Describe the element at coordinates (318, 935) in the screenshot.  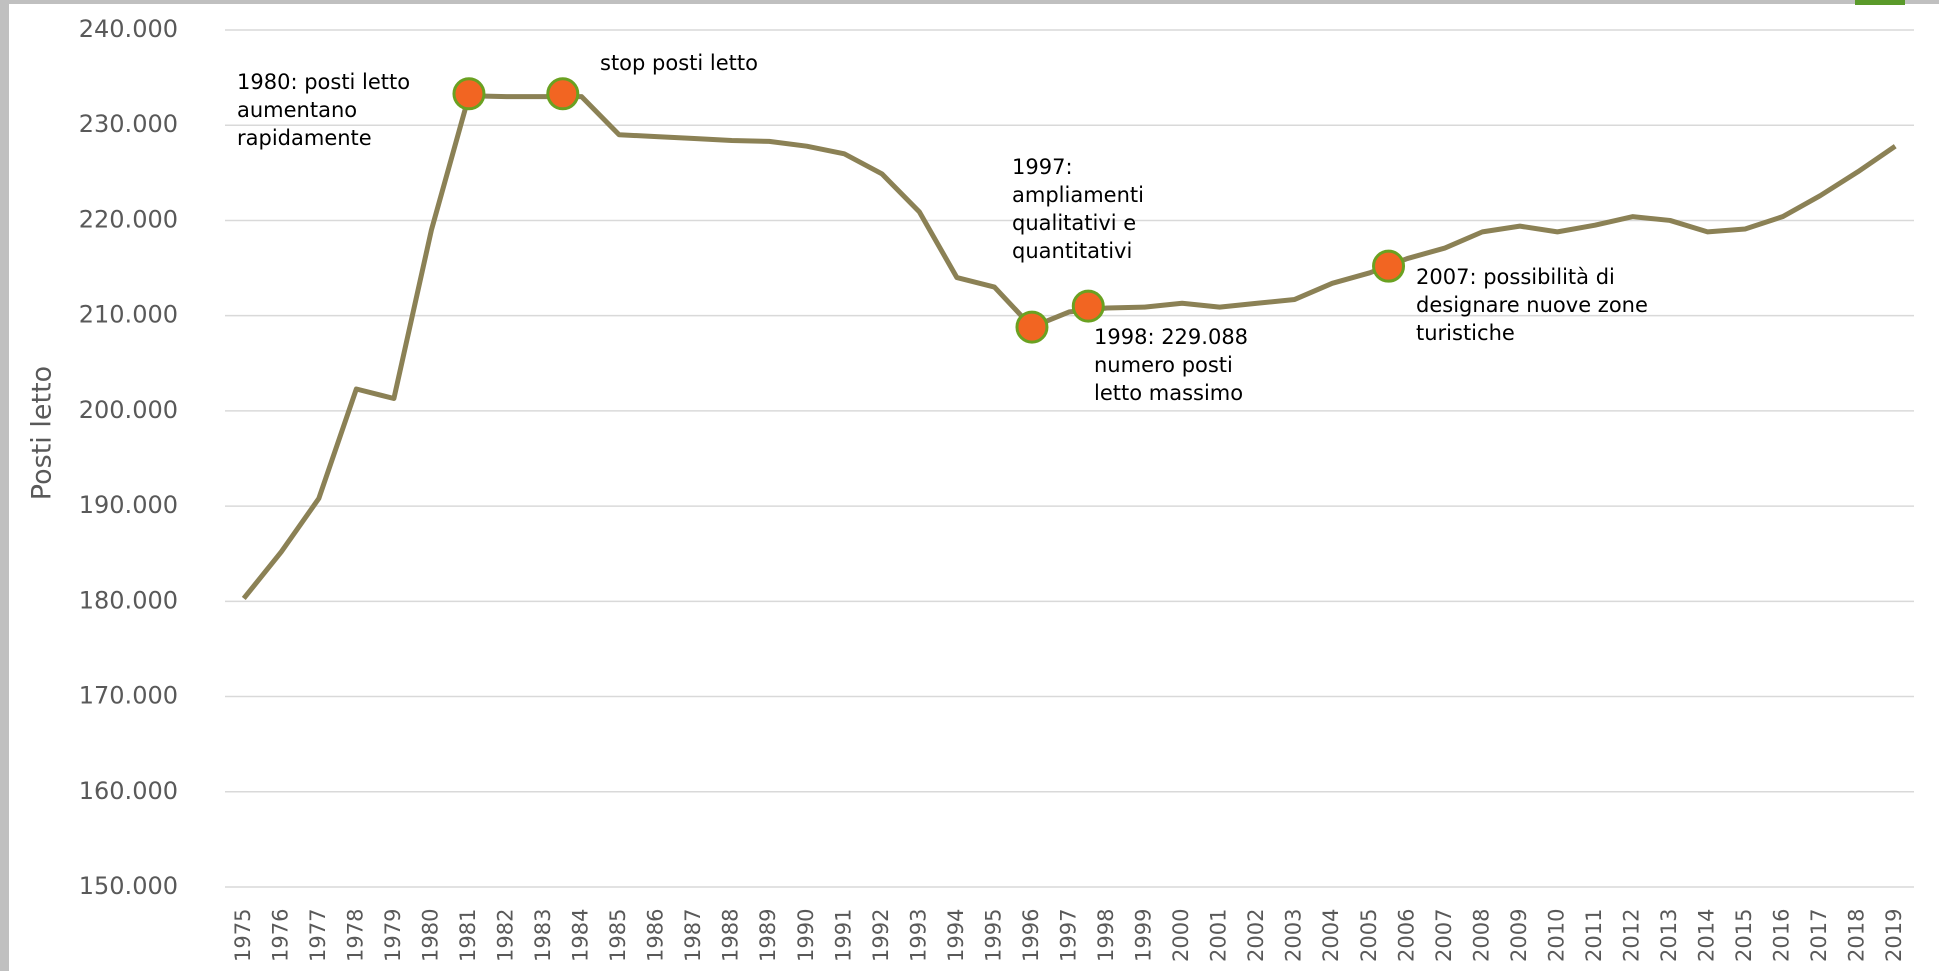
I see `x-tick-label: 1977` at that location.